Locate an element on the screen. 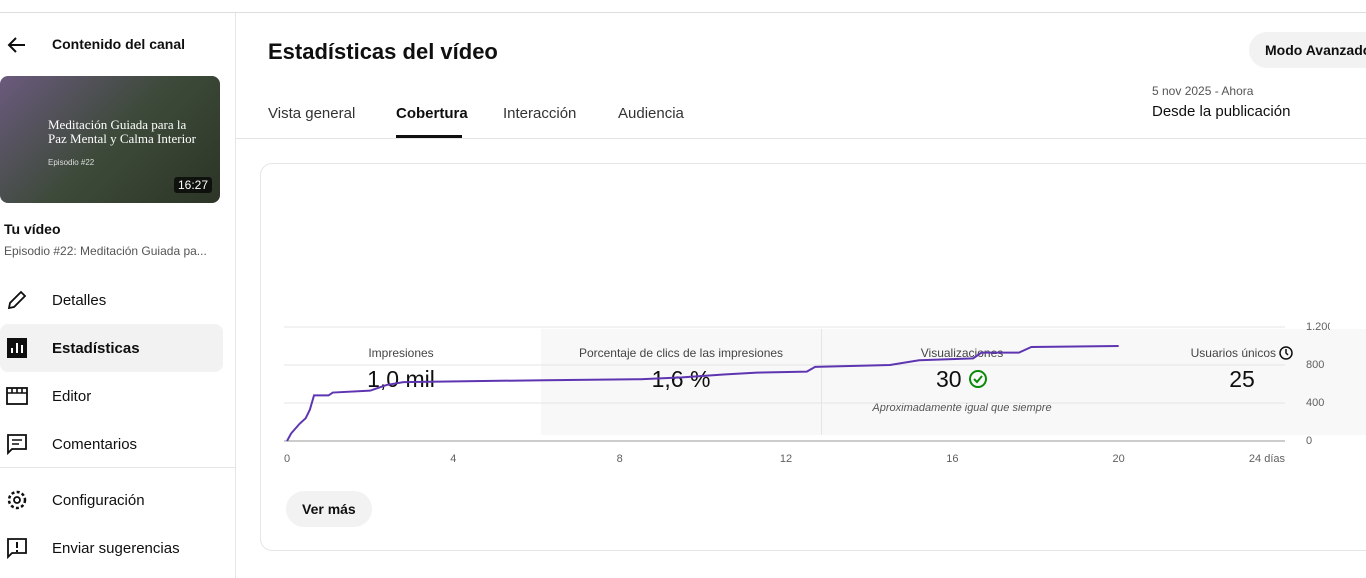  x-tick-label: 20 is located at coordinates (1119, 459).